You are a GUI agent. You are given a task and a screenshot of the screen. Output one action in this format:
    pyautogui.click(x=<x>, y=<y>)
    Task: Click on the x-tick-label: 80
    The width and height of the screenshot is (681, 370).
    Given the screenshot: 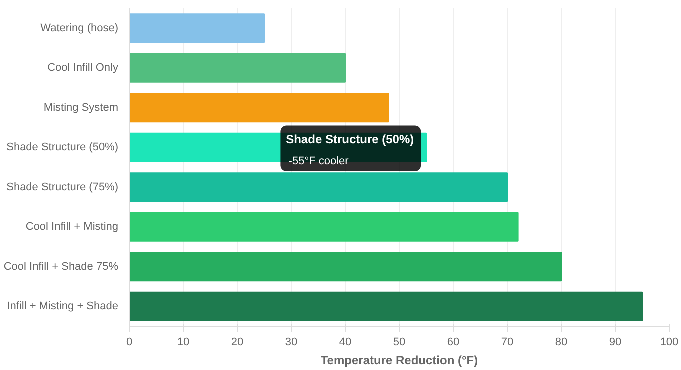 What is the action you would take?
    pyautogui.click(x=561, y=342)
    